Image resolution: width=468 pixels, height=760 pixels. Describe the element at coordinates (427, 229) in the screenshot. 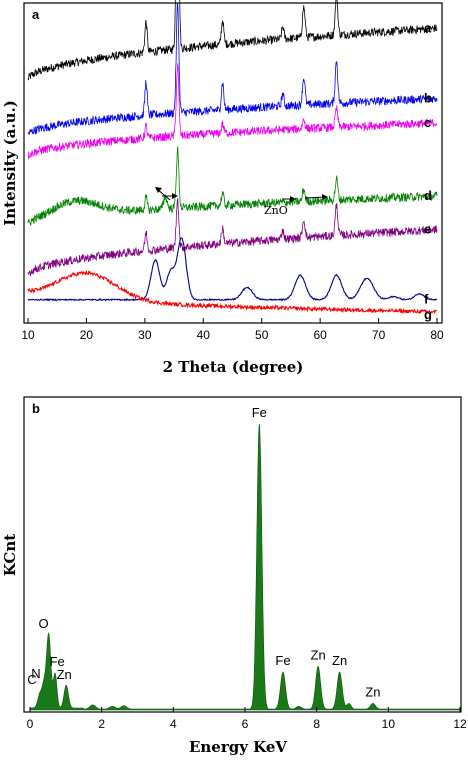

I see `series-label-e: e` at that location.